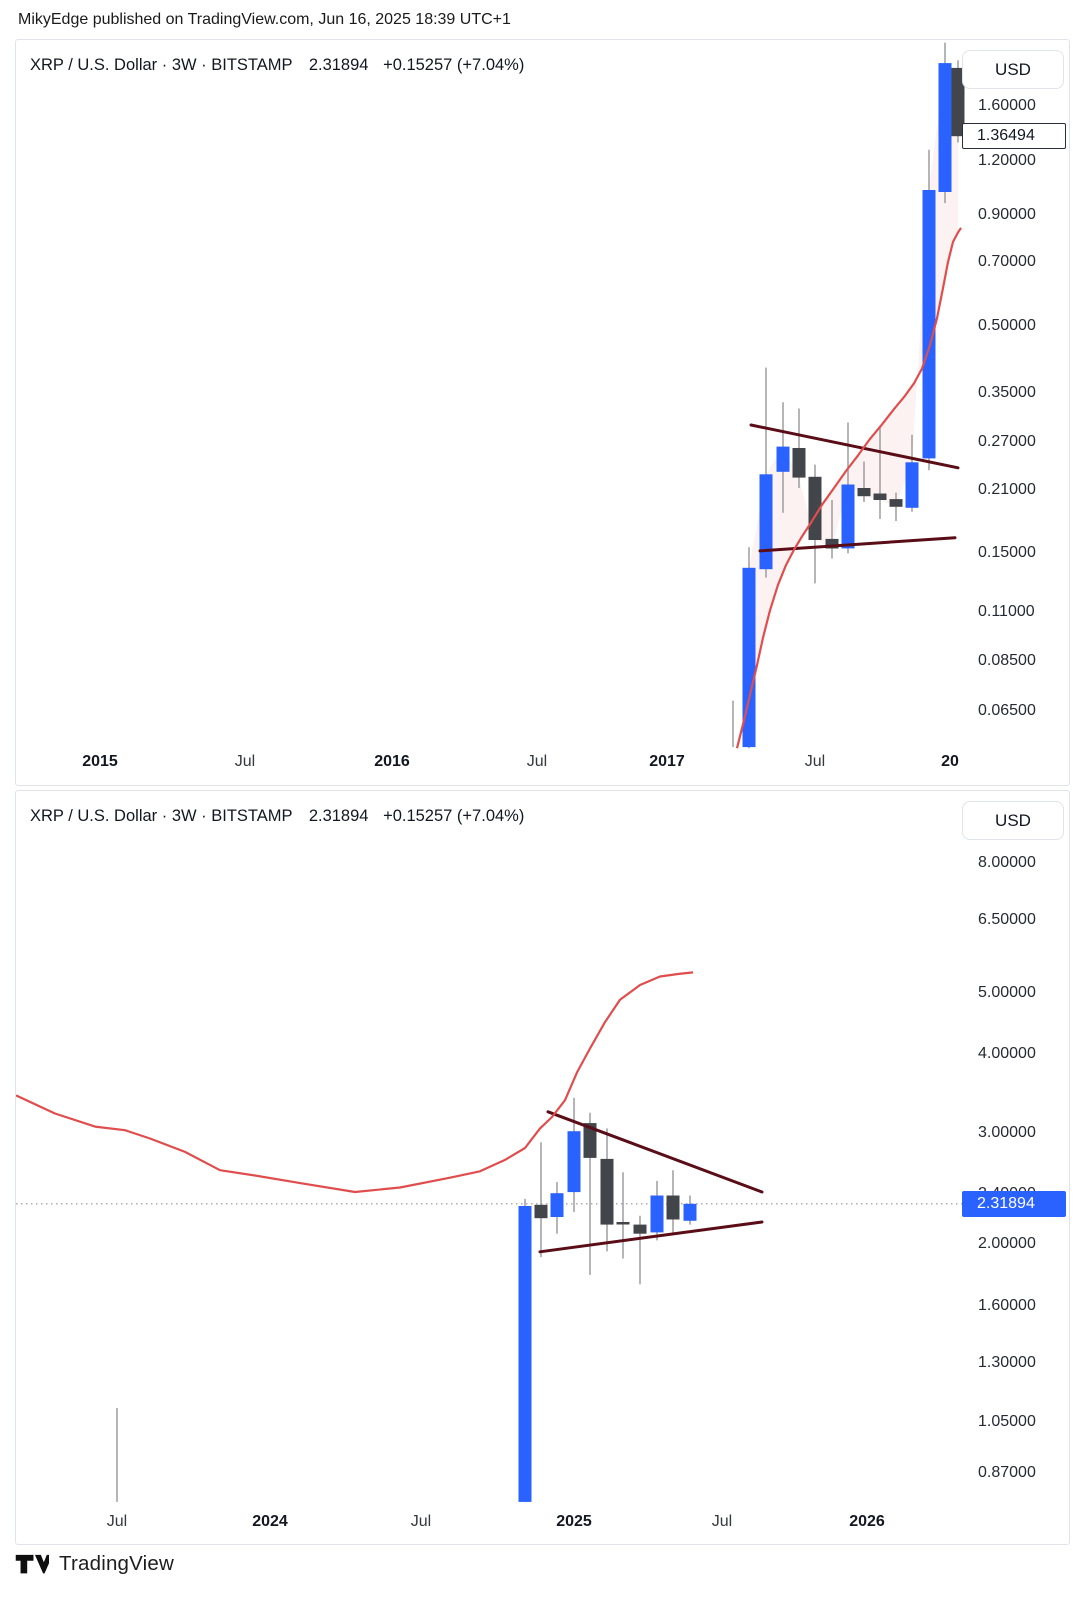 This screenshot has height=1600, width=1083. I want to click on tradingview-logo-icon, so click(32, 1563).